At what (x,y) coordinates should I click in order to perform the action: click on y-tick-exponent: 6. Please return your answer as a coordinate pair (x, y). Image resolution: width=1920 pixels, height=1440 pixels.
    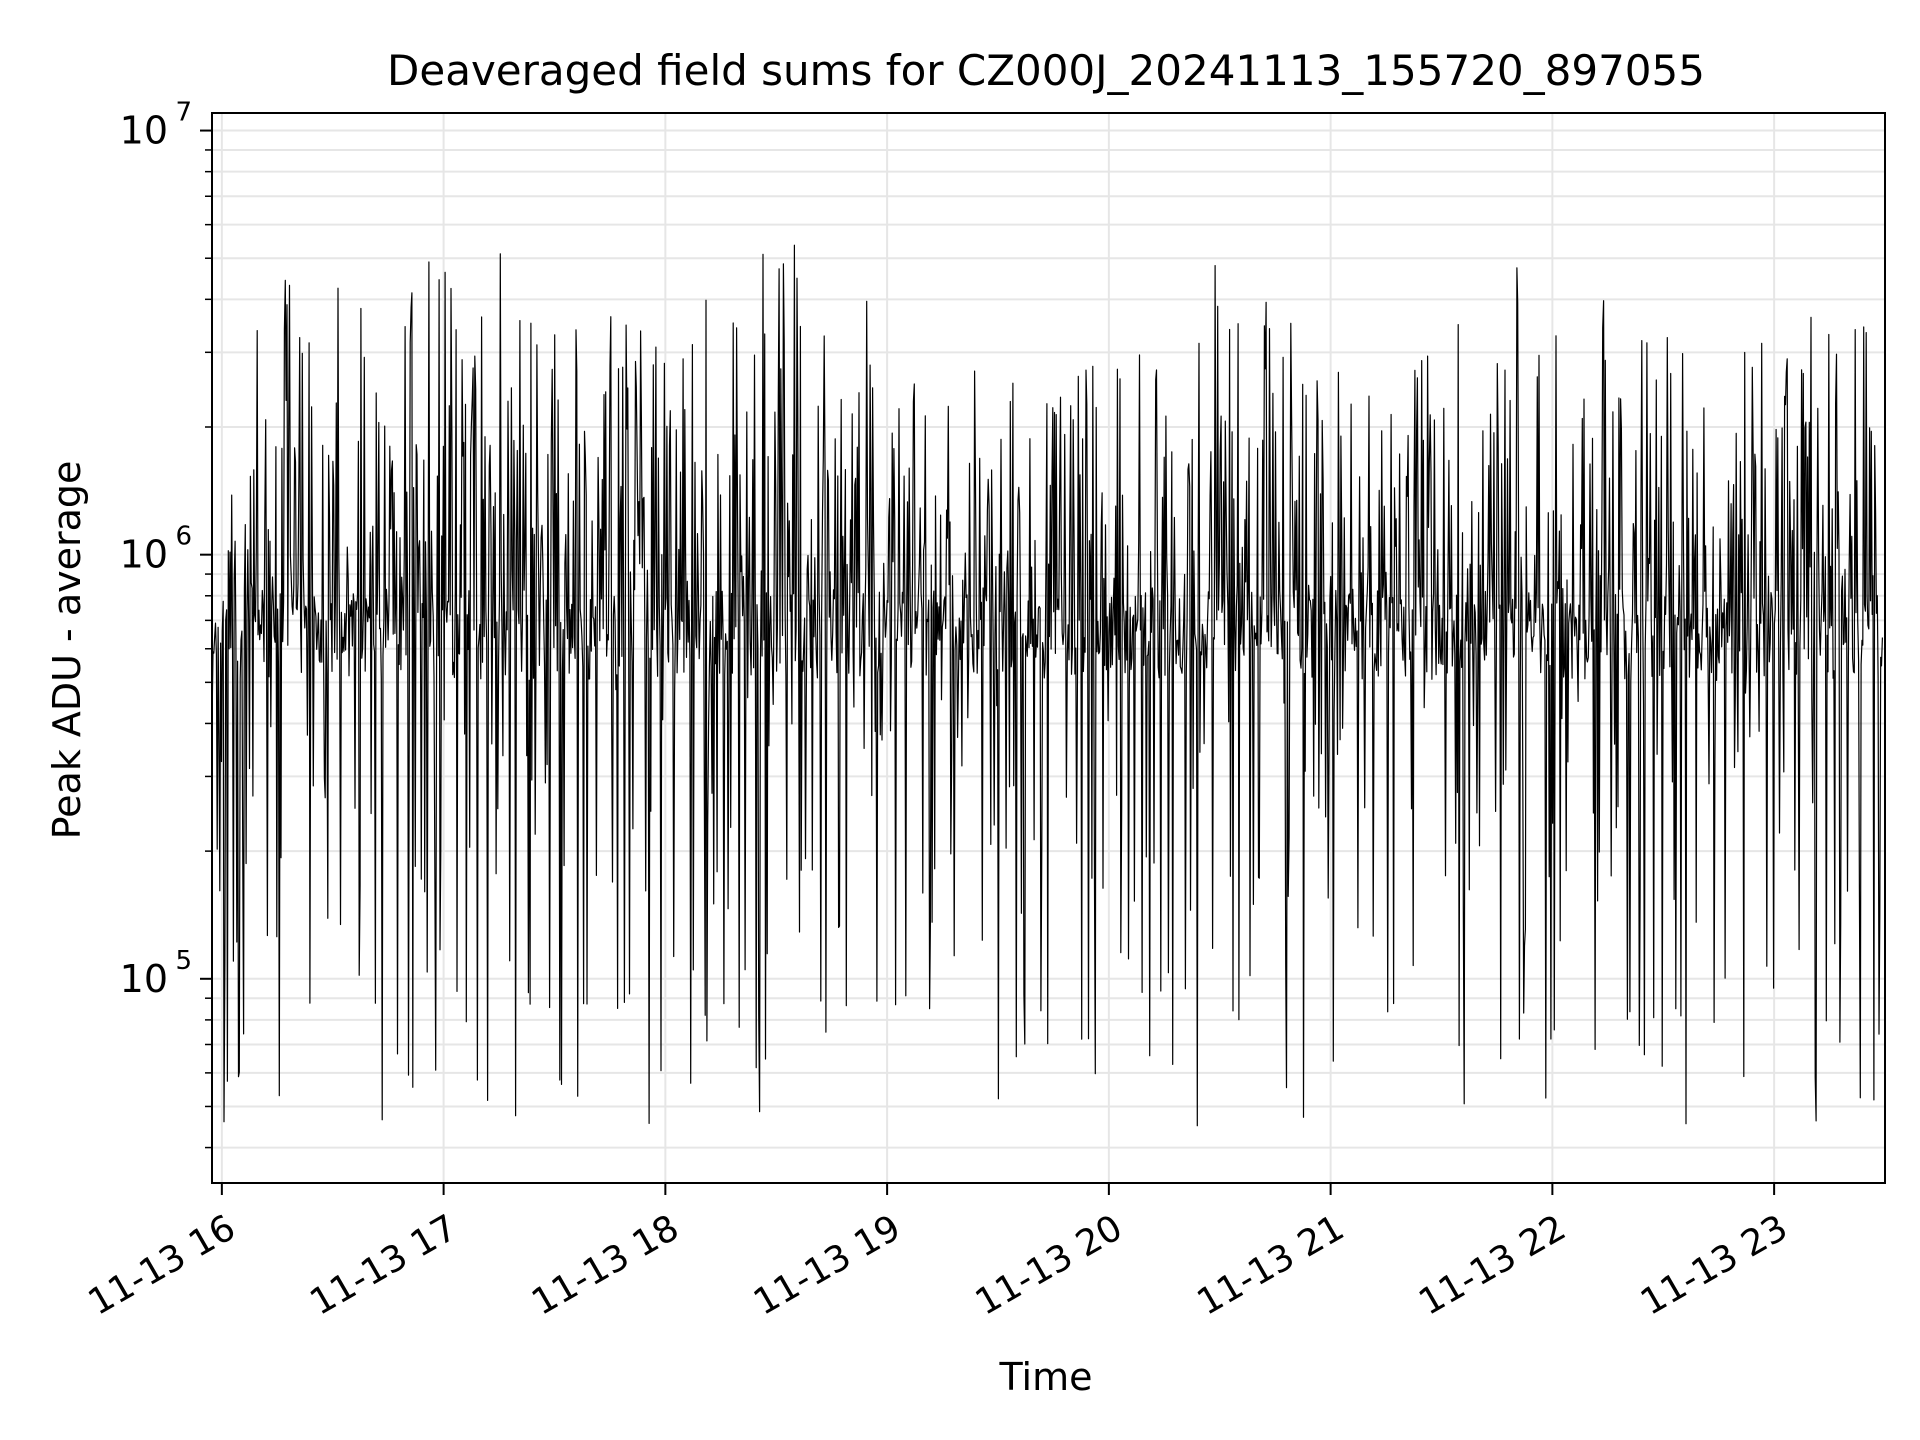
    Looking at the image, I should click on (183, 537).